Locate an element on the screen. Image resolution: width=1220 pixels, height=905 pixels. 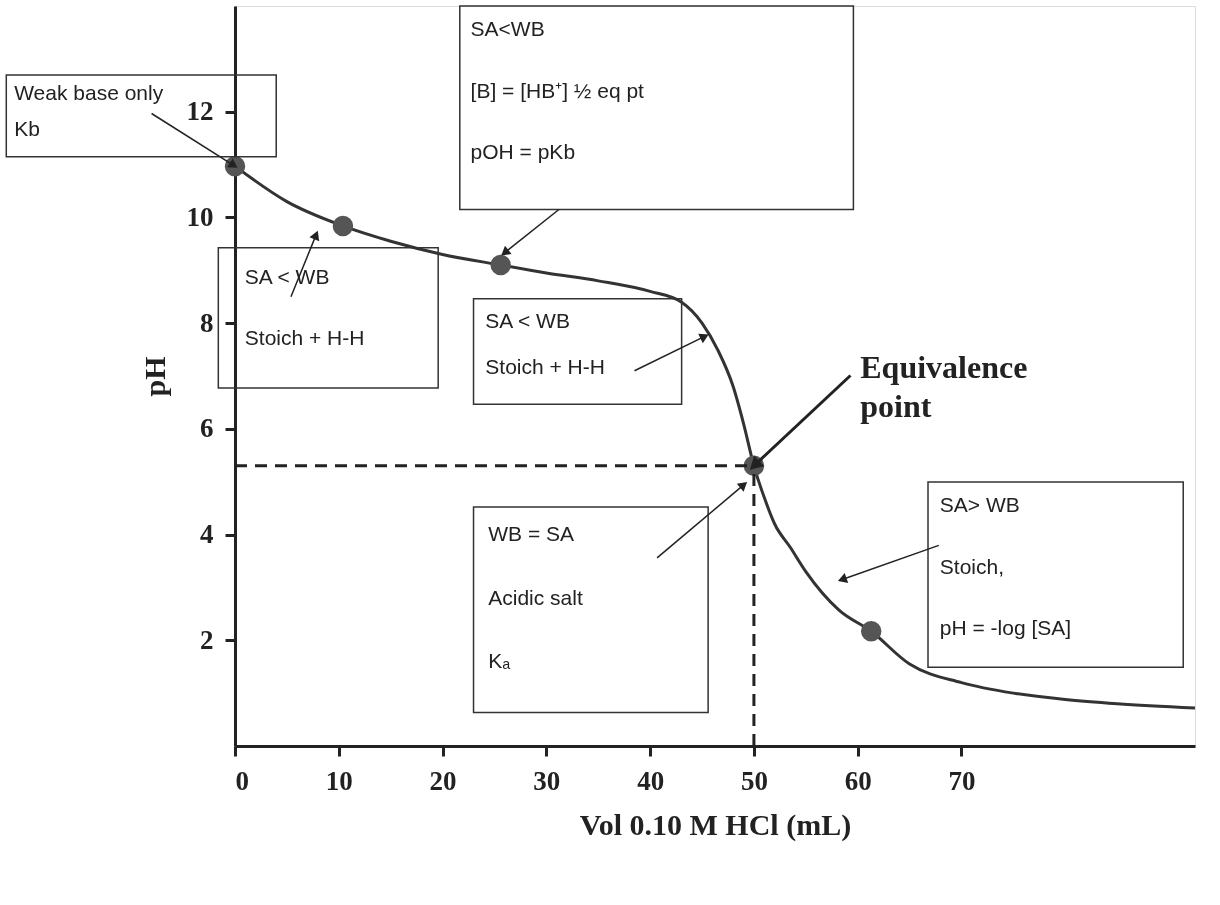
x-tick-label: 60 is located at coordinates (858, 780).